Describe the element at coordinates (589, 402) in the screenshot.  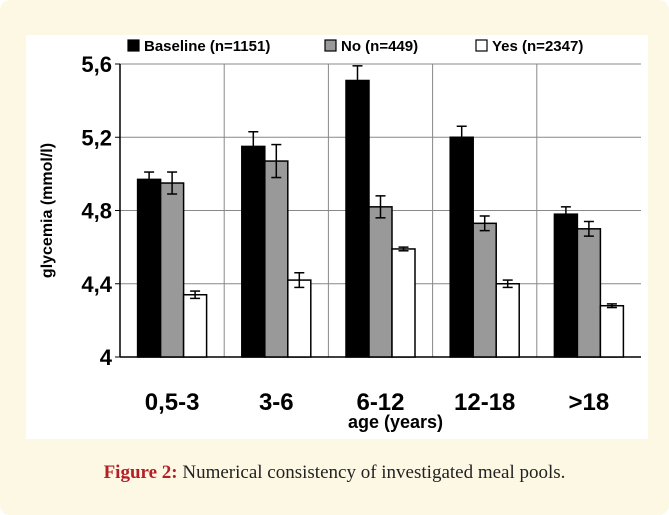
I see `x-tick-label: >18` at that location.